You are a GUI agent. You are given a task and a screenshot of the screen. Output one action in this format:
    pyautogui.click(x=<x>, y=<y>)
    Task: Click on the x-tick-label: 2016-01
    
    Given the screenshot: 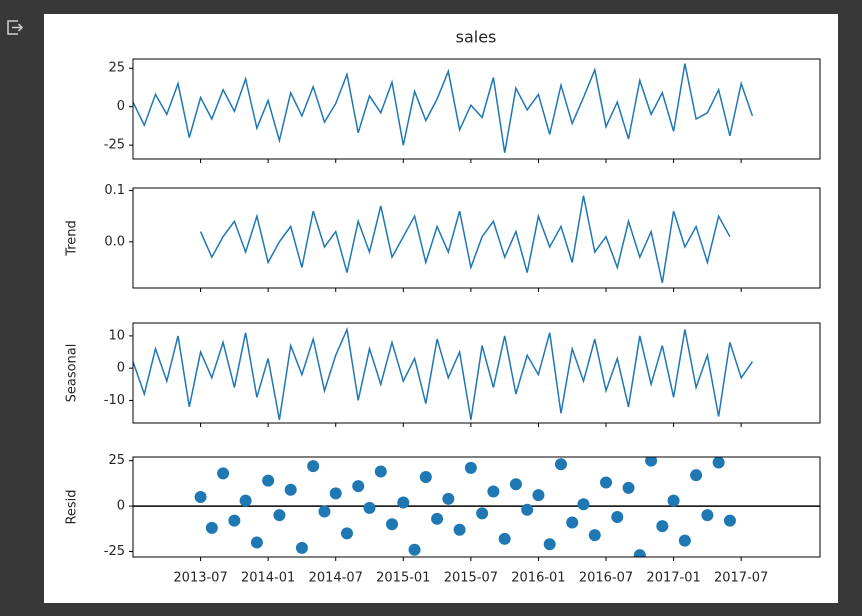 What is the action you would take?
    pyautogui.click(x=538, y=578)
    